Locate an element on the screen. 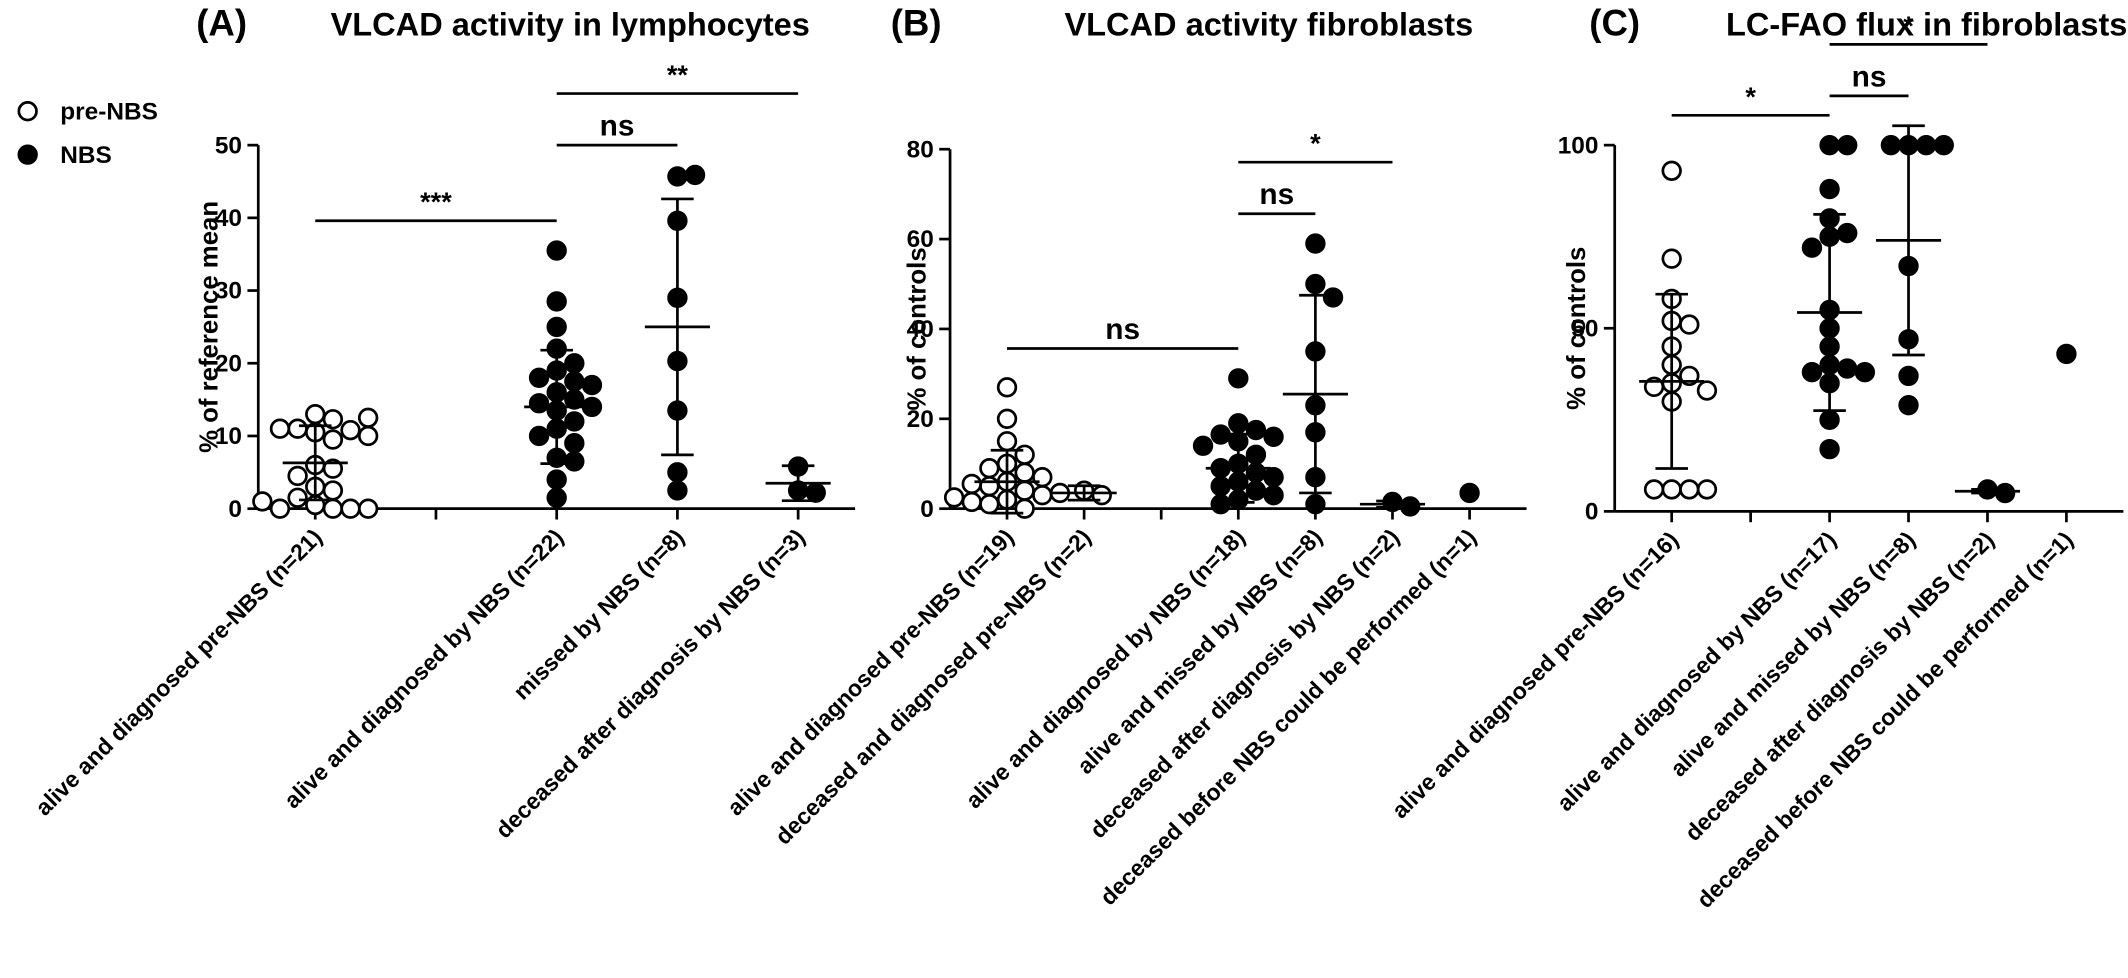 This screenshot has height=978, width=2128. y-tick-label: 0 is located at coordinates (927, 509).